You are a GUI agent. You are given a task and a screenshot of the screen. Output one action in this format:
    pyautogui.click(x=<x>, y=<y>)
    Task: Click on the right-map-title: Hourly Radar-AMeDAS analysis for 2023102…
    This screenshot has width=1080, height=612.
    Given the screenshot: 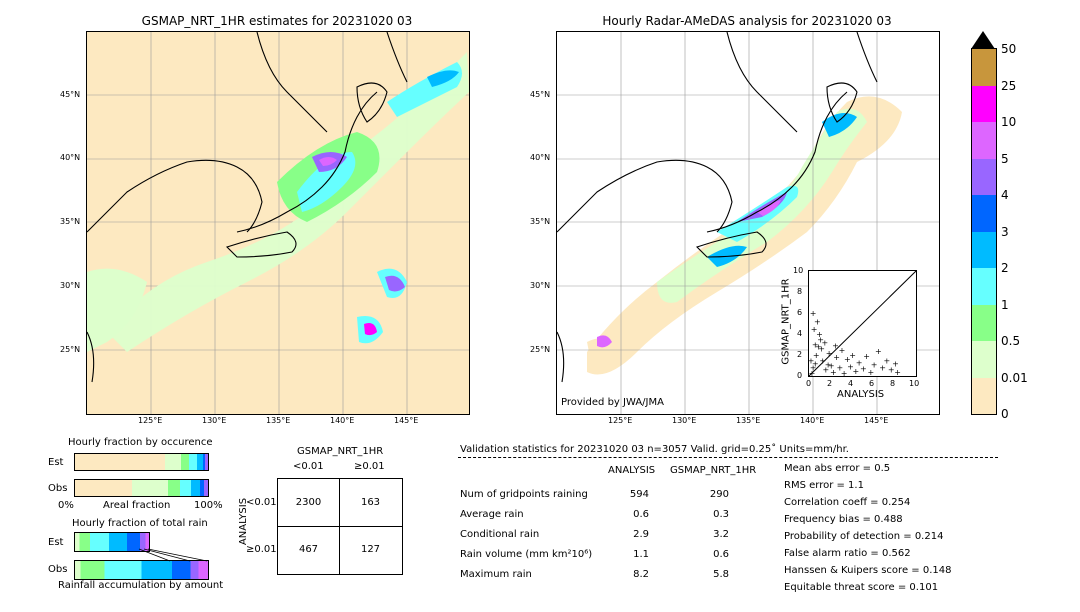 What is the action you would take?
    pyautogui.click(x=747, y=21)
    